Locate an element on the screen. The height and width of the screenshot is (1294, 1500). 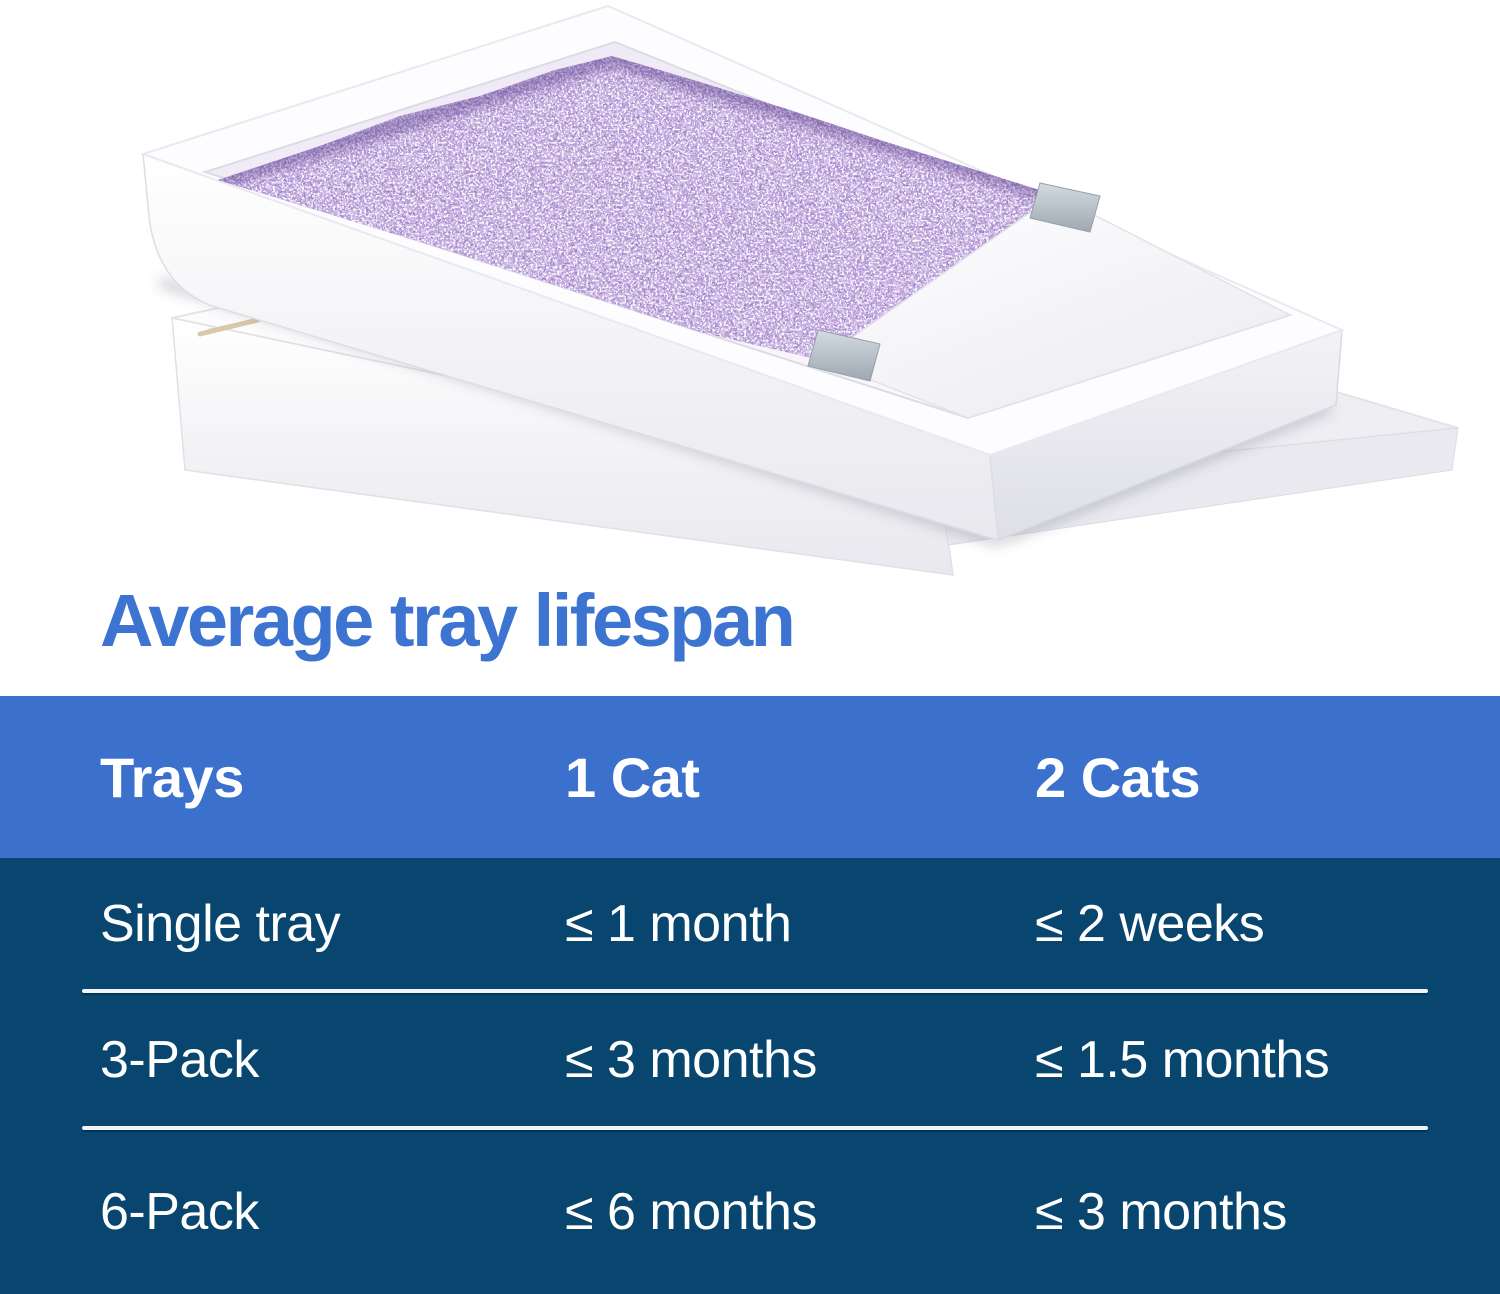
column-header-1-cat: 1 Cat is located at coordinates (632, 777).